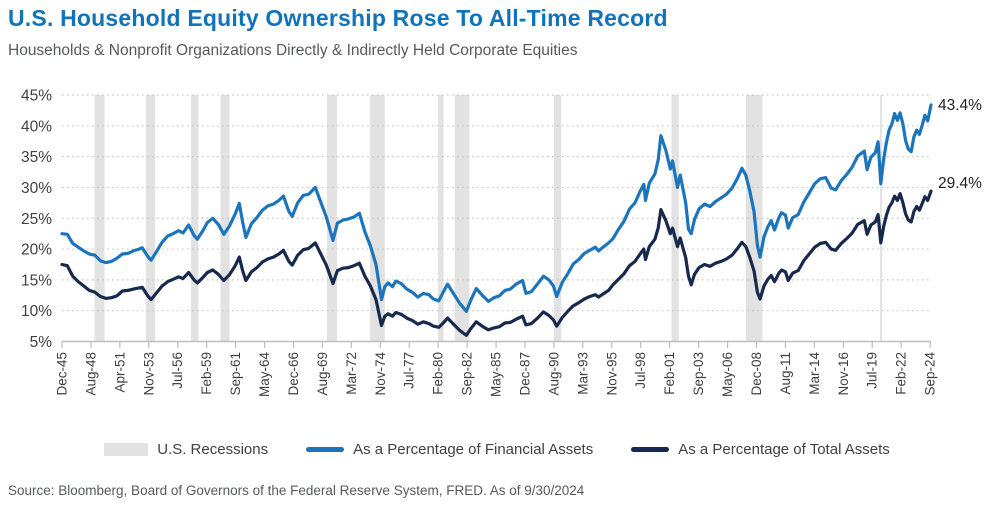  Describe the element at coordinates (901, 373) in the screenshot. I see `x-axis-tick-label: Feb-22` at that location.